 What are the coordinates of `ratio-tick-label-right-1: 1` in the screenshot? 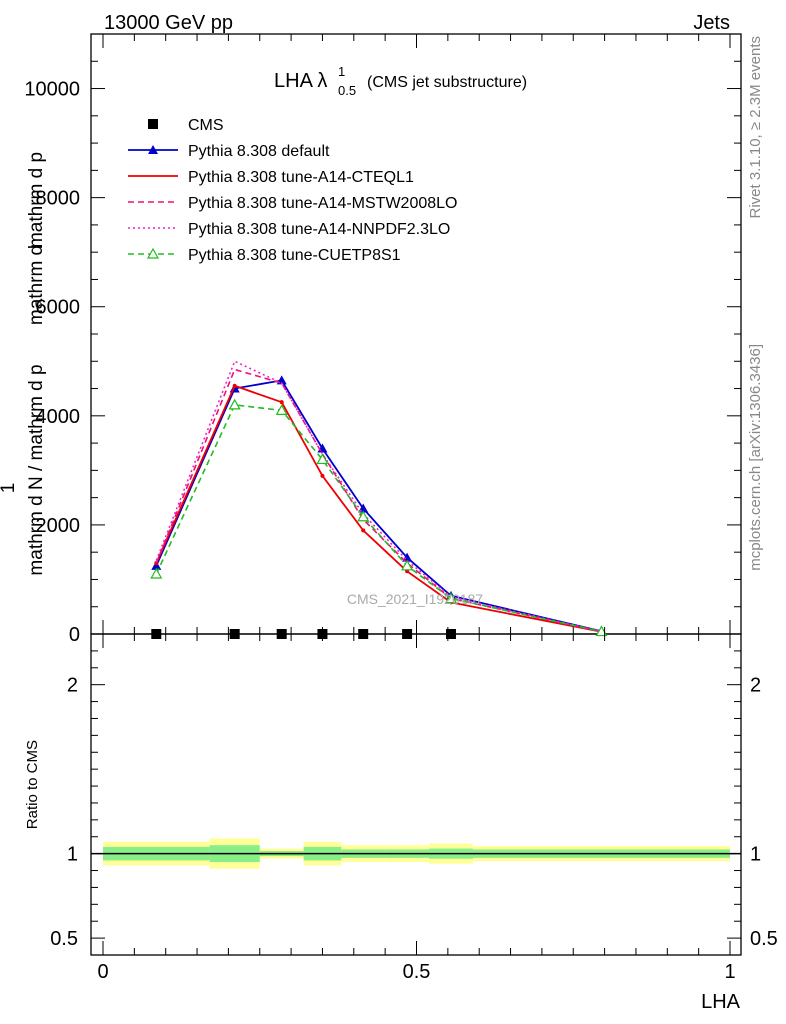 It's located at (755, 855).